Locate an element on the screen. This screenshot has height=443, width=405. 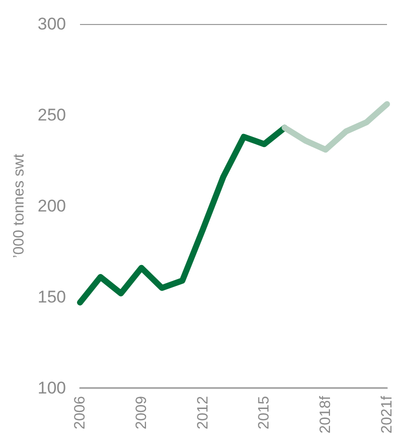
x-tick-label: 2006 is located at coordinates (80, 413).